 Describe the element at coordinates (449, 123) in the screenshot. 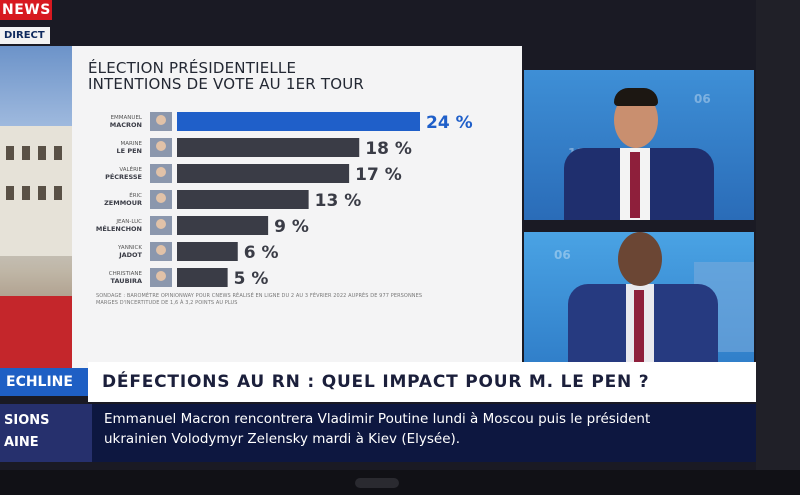

I see `bar-value-label: 24 %` at that location.